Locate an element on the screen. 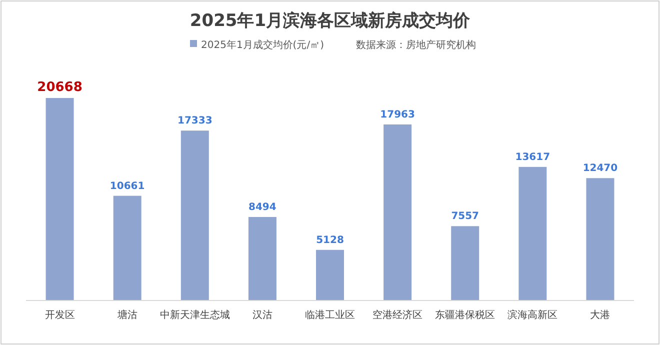  data-label: 7557 is located at coordinates (465, 216).